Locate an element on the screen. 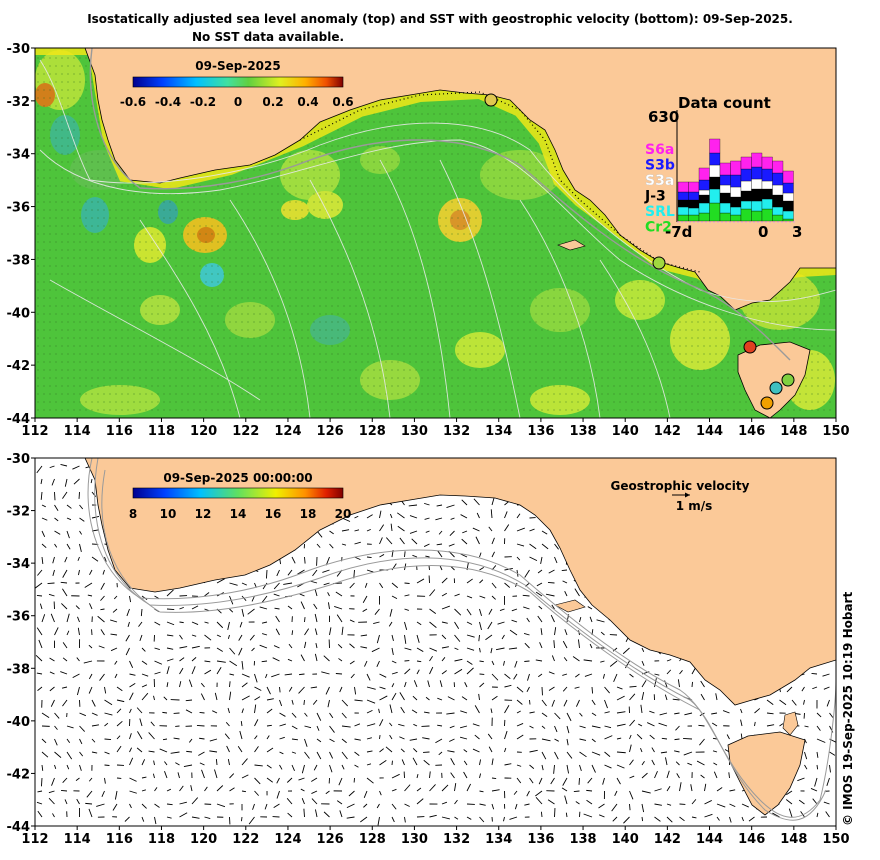 The height and width of the screenshot is (860, 880). top-lon-label: 144 is located at coordinates (709, 431).